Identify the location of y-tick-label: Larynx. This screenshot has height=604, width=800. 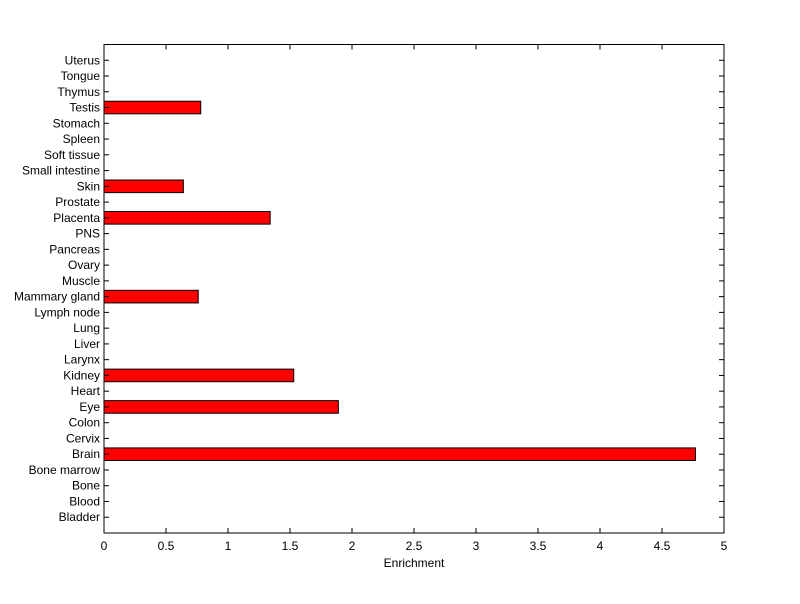
(82, 360).